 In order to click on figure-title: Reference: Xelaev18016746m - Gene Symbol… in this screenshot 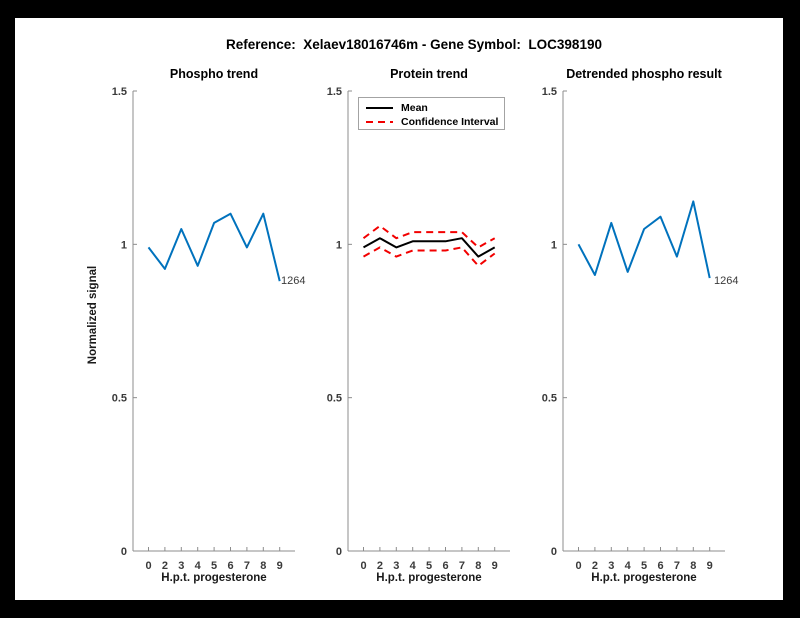, I will do `click(414, 44)`.